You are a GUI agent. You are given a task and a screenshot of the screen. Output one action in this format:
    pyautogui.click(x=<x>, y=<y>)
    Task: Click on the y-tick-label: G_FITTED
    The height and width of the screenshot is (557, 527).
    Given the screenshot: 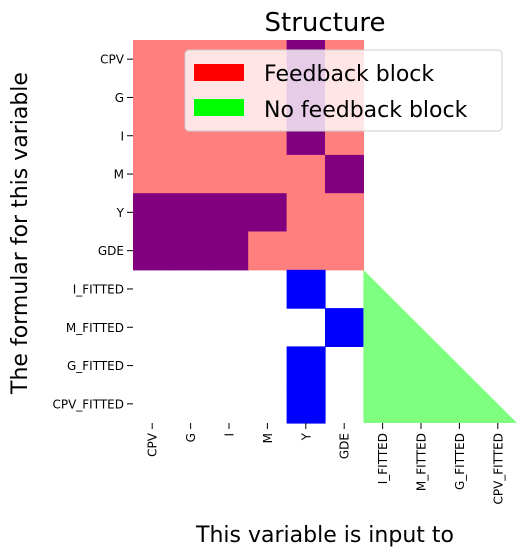 What is the action you would take?
    pyautogui.click(x=95, y=366)
    